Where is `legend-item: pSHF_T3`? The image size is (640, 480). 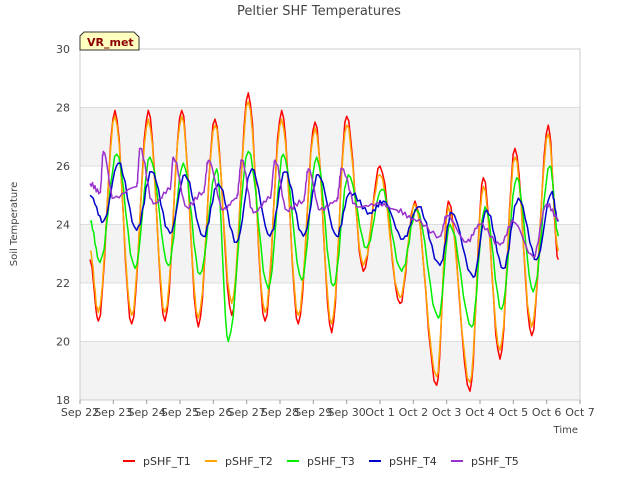
legend-item: pSHF_T3 is located at coordinates (321, 461).